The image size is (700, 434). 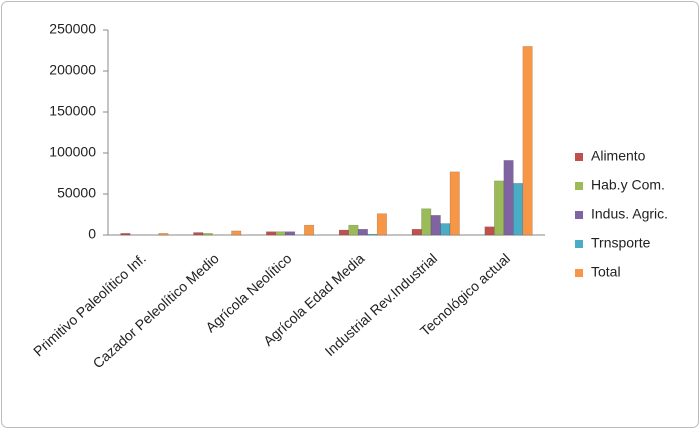 What do you see at coordinates (621, 243) in the screenshot?
I see `legend-label: Trnsporte` at bounding box center [621, 243].